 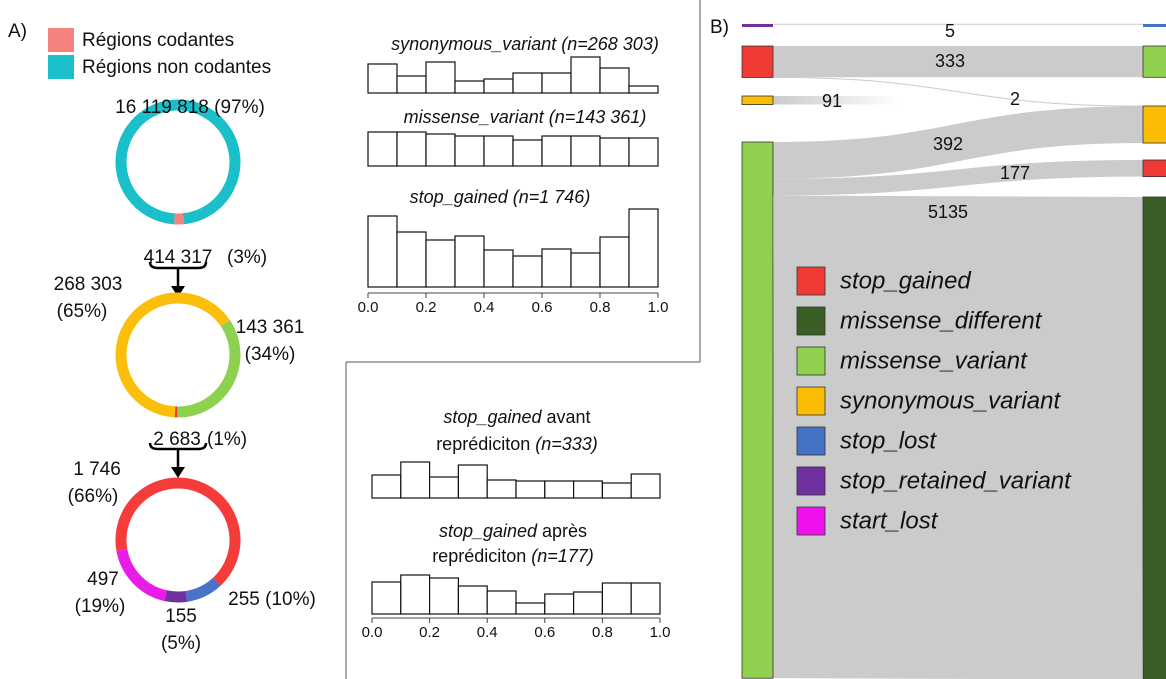 I want to click on hist-title: stop_gained après, so click(x=513, y=531).